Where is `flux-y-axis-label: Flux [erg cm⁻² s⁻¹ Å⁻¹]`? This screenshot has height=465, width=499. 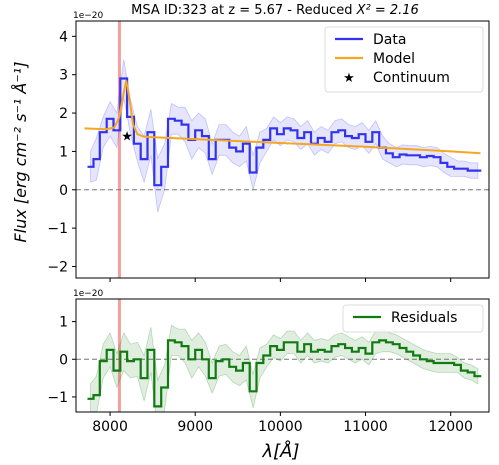
flux-y-axis-label: Flux [erg cm⁻² s⁻¹ Å⁻¹] is located at coordinates (20, 152).